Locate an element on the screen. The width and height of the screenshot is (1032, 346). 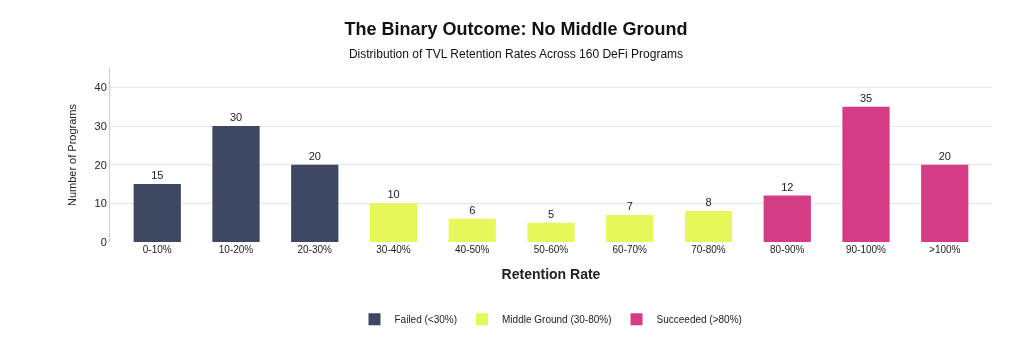
data-label: 12 is located at coordinates (787, 186).